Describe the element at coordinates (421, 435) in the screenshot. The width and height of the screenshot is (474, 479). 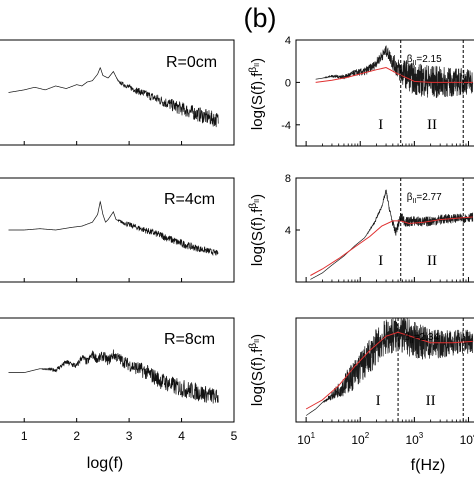
I see `tick-exp: 3` at that location.